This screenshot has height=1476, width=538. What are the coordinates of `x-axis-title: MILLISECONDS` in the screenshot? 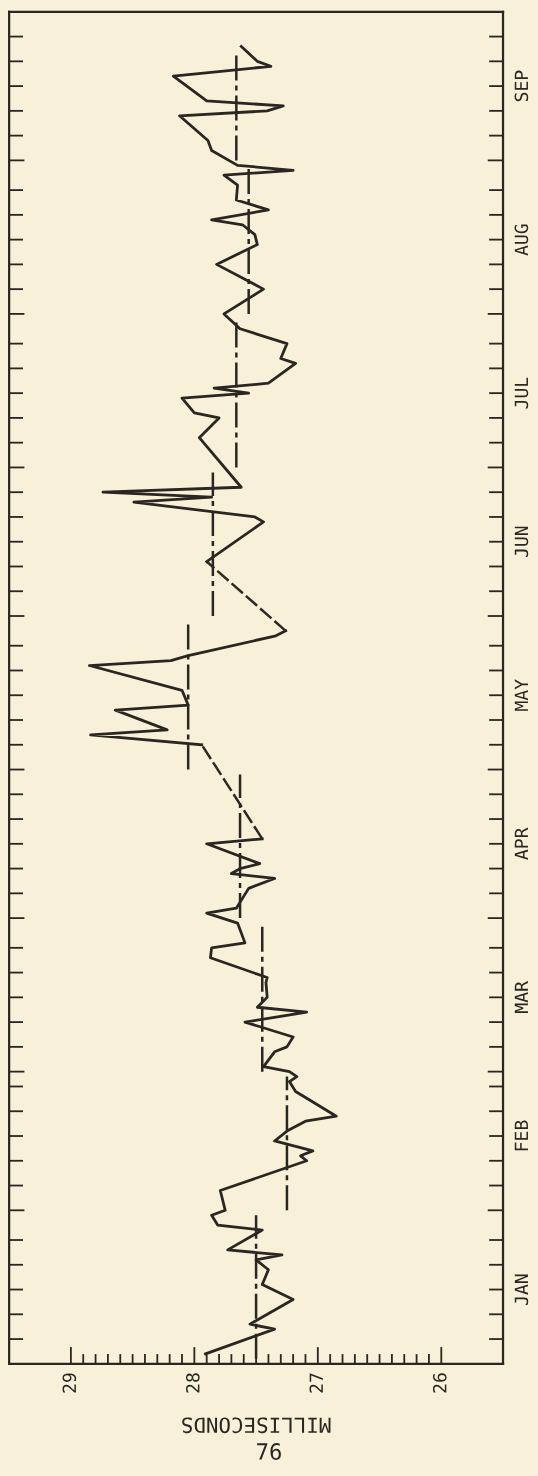 It's located at (256, 1425).